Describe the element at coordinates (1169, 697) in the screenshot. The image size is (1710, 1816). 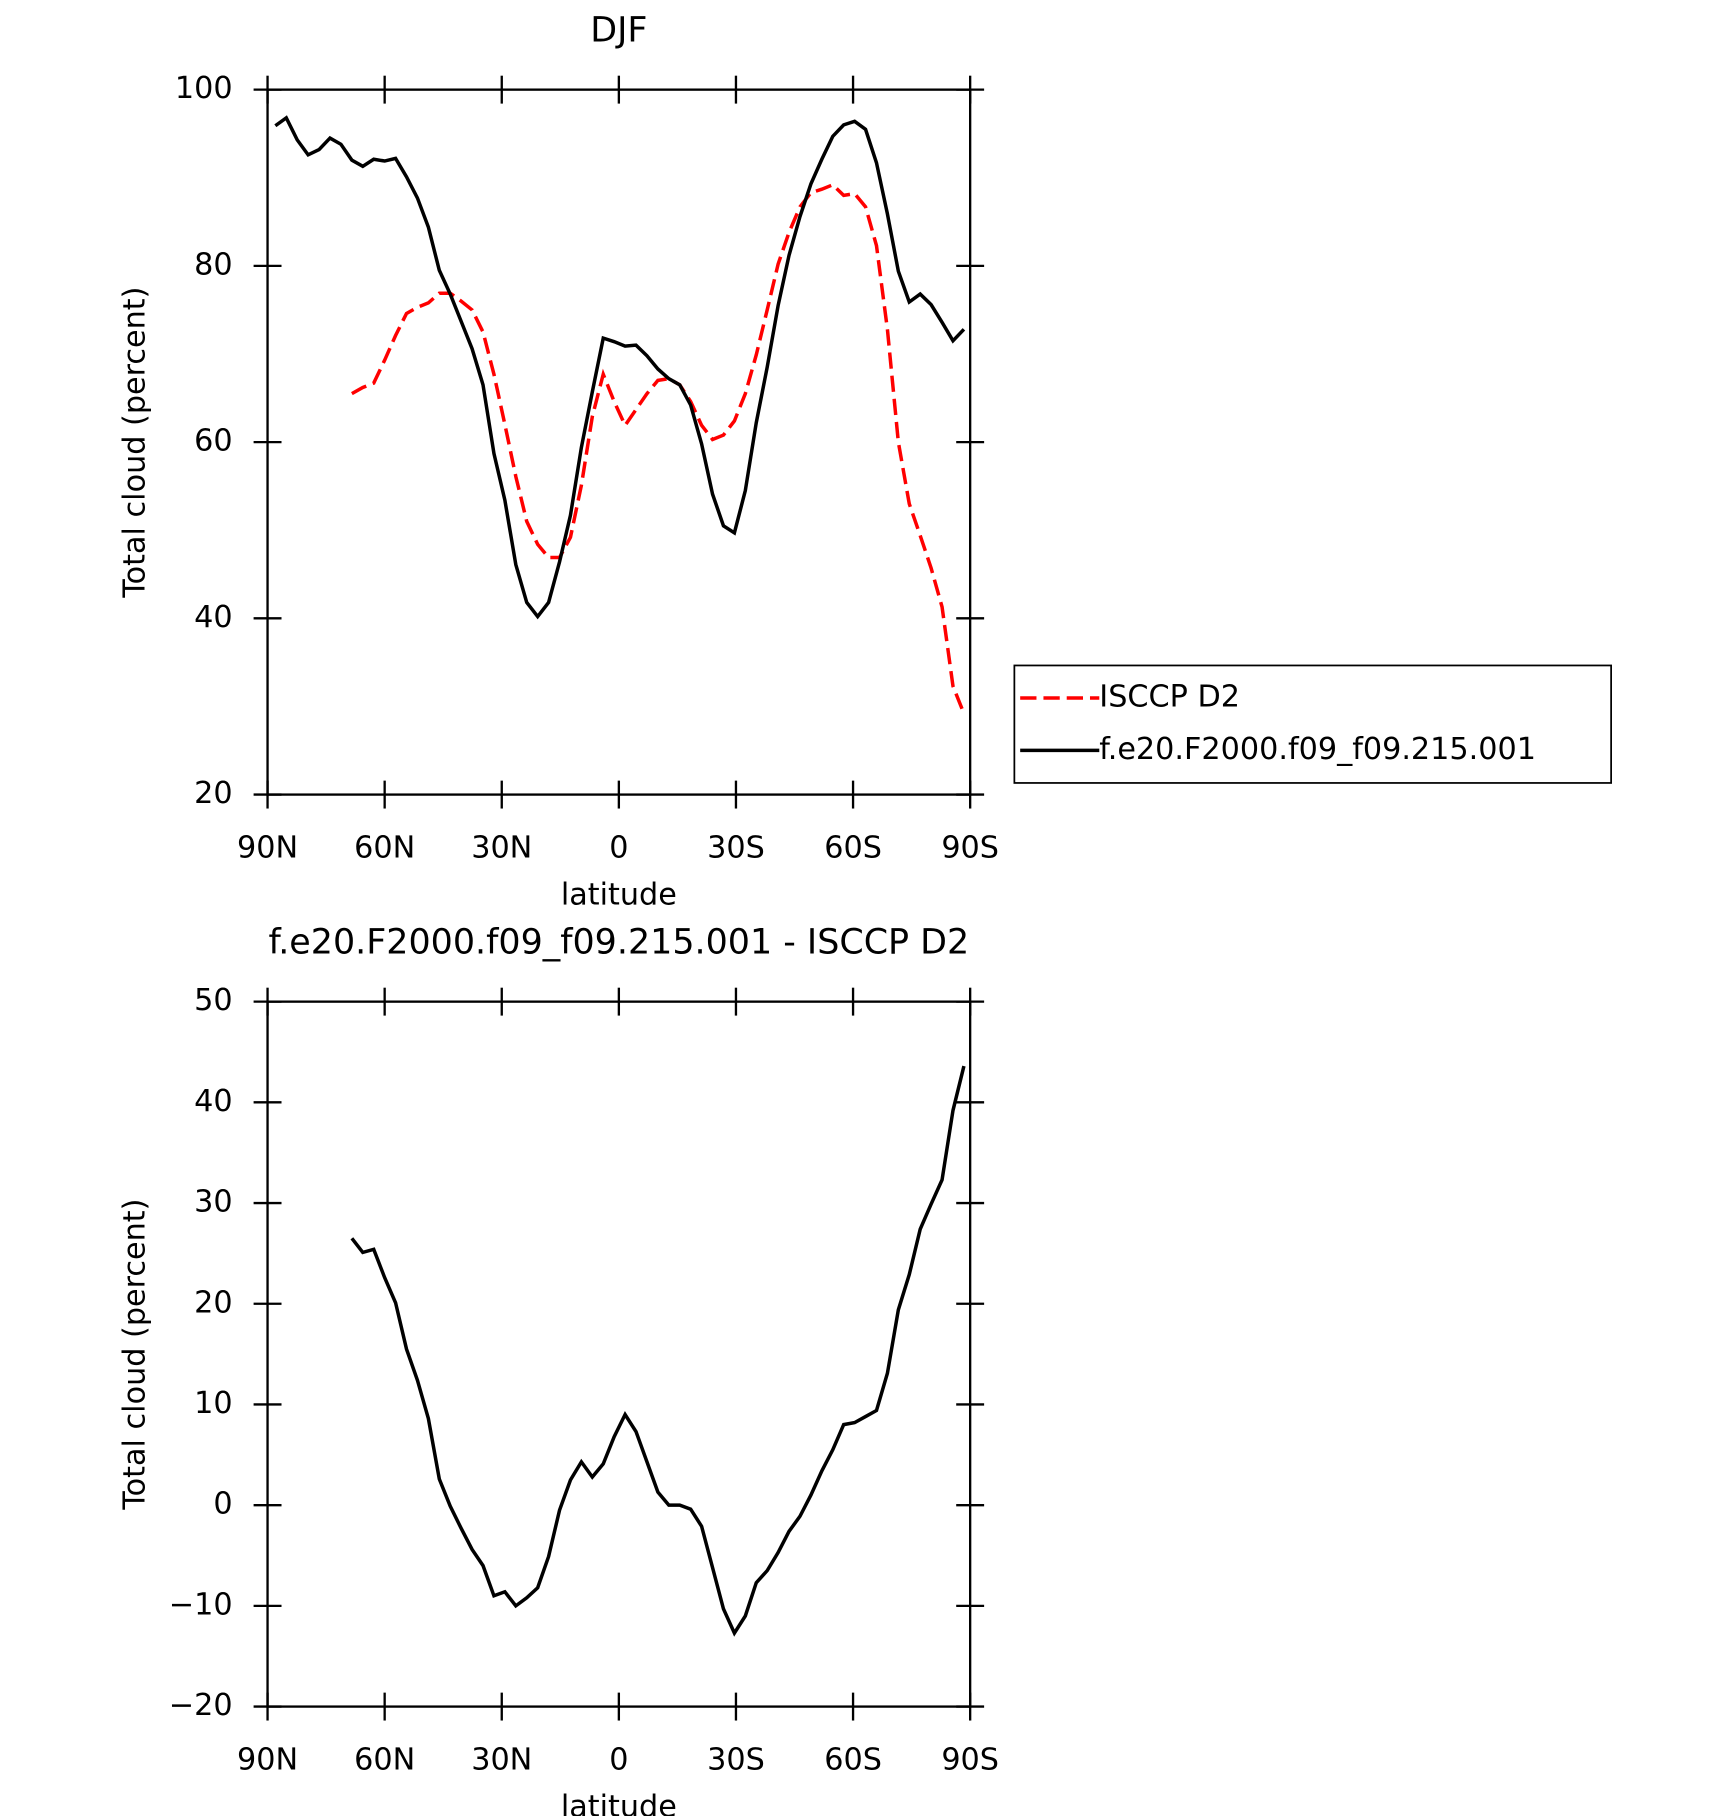
I see `legend-label: ISCCP D2` at that location.